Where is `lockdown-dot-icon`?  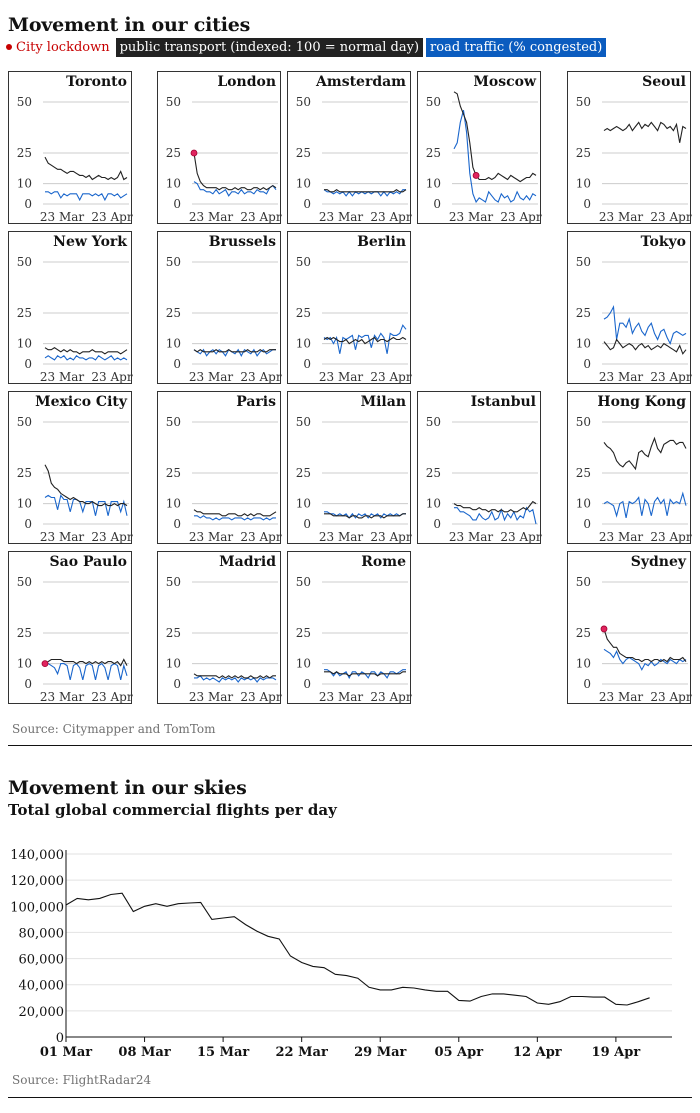 lockdown-dot-icon is located at coordinates (9, 47).